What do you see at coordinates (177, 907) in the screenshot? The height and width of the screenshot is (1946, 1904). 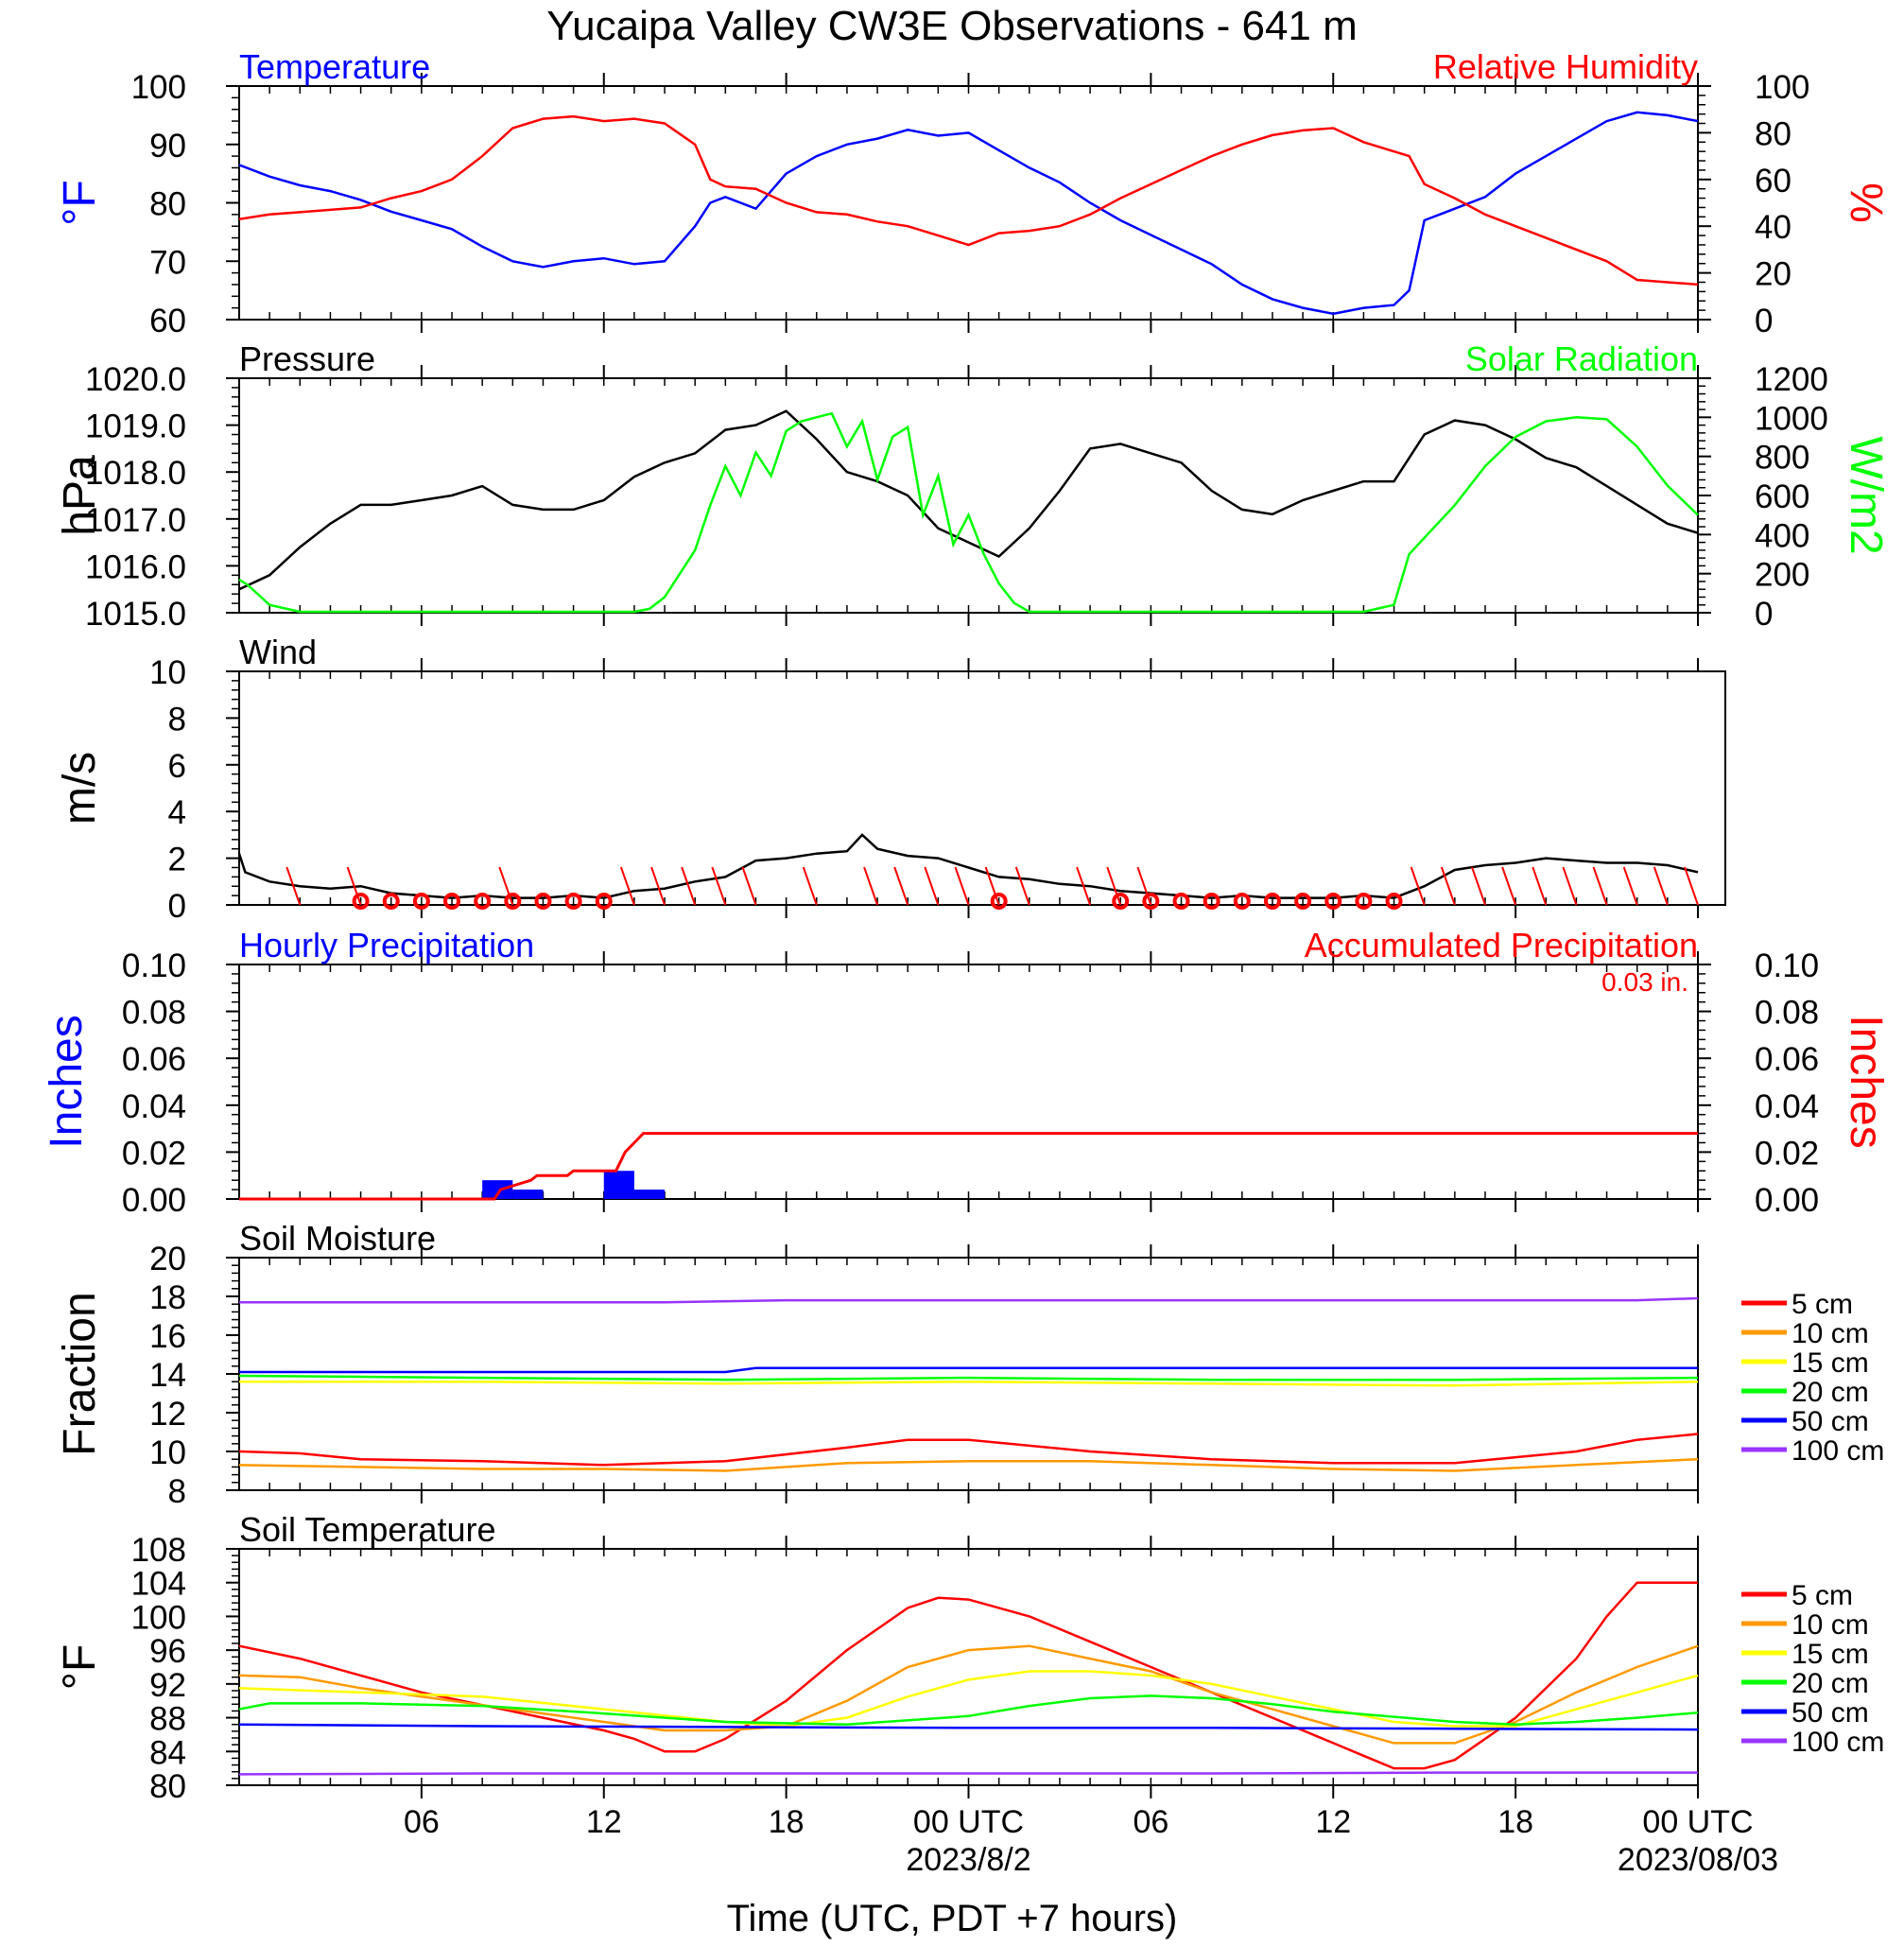 I see `y-left-tick-label: 0` at bounding box center [177, 907].